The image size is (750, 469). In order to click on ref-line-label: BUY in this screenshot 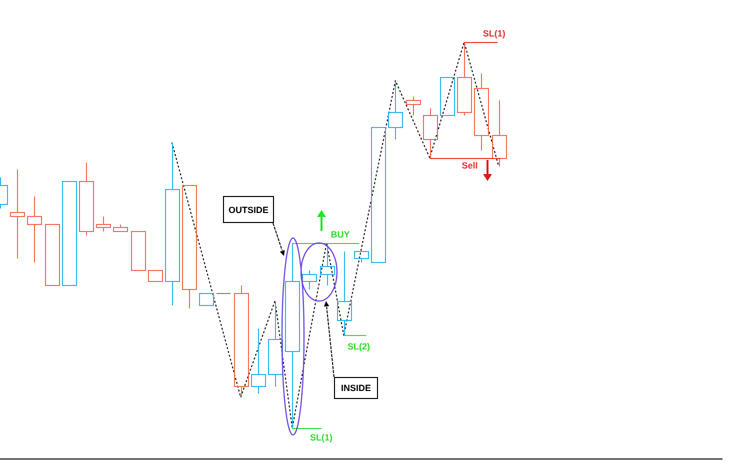, I will do `click(340, 234)`.